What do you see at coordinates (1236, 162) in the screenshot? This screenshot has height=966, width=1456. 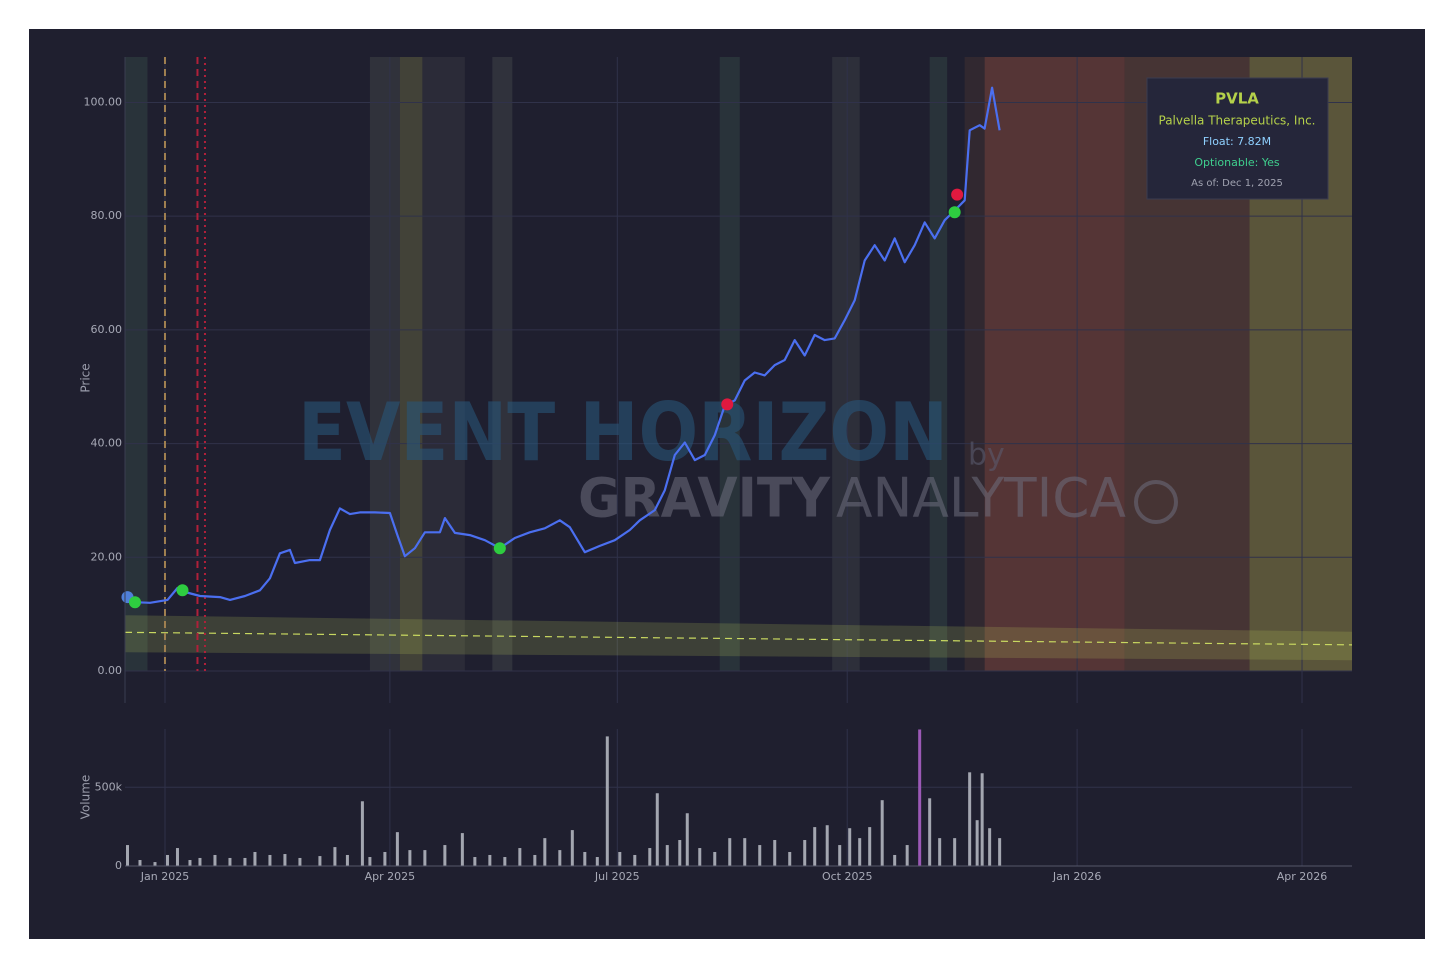 I see `info-optionable: Optionable: Yes` at bounding box center [1236, 162].